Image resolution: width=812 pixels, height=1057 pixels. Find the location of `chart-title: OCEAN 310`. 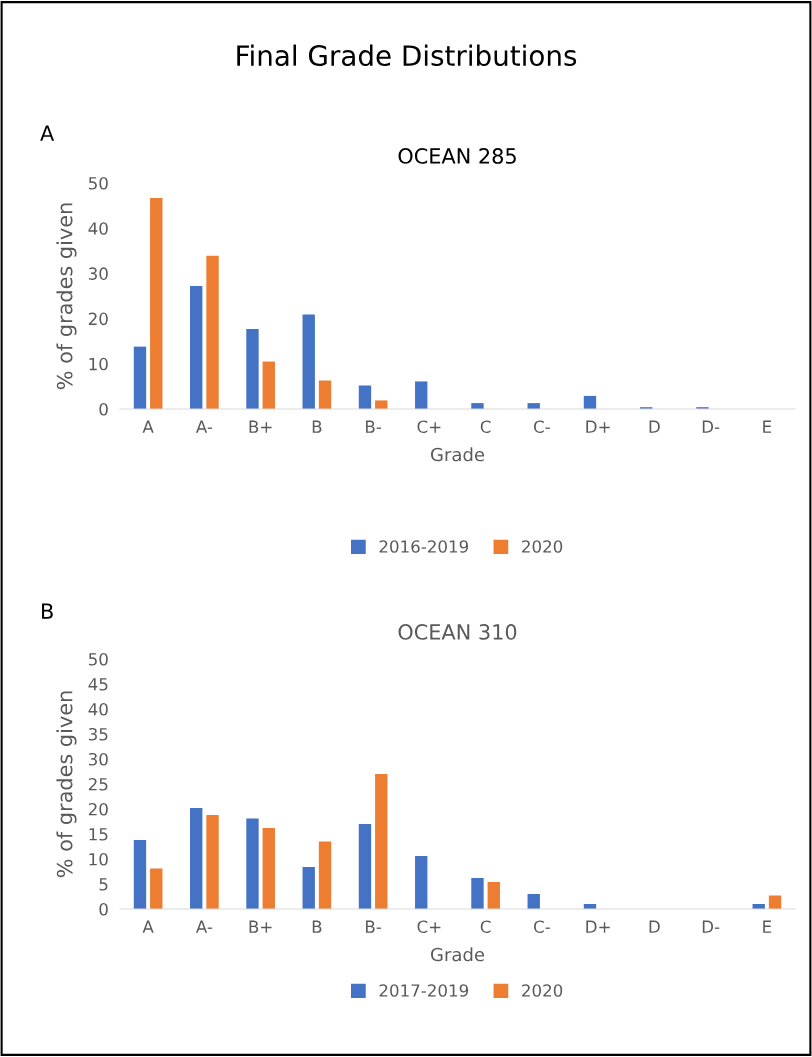

chart-title: OCEAN 310 is located at coordinates (457, 632).